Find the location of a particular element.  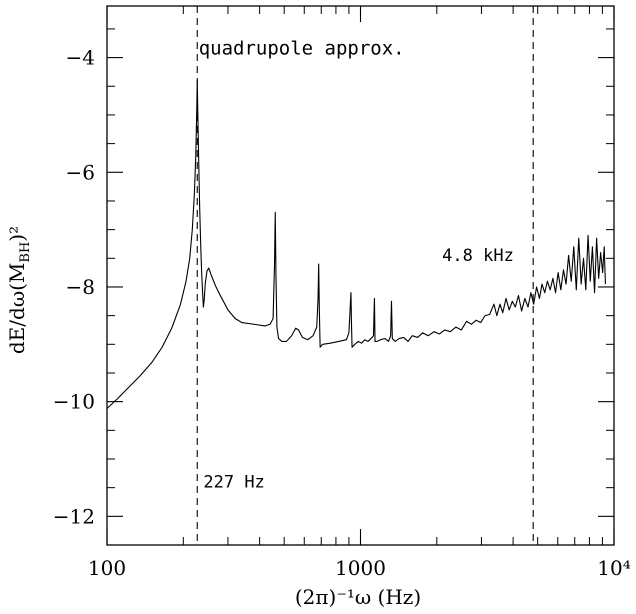

y-tick-label: −12 is located at coordinates (74, 516).